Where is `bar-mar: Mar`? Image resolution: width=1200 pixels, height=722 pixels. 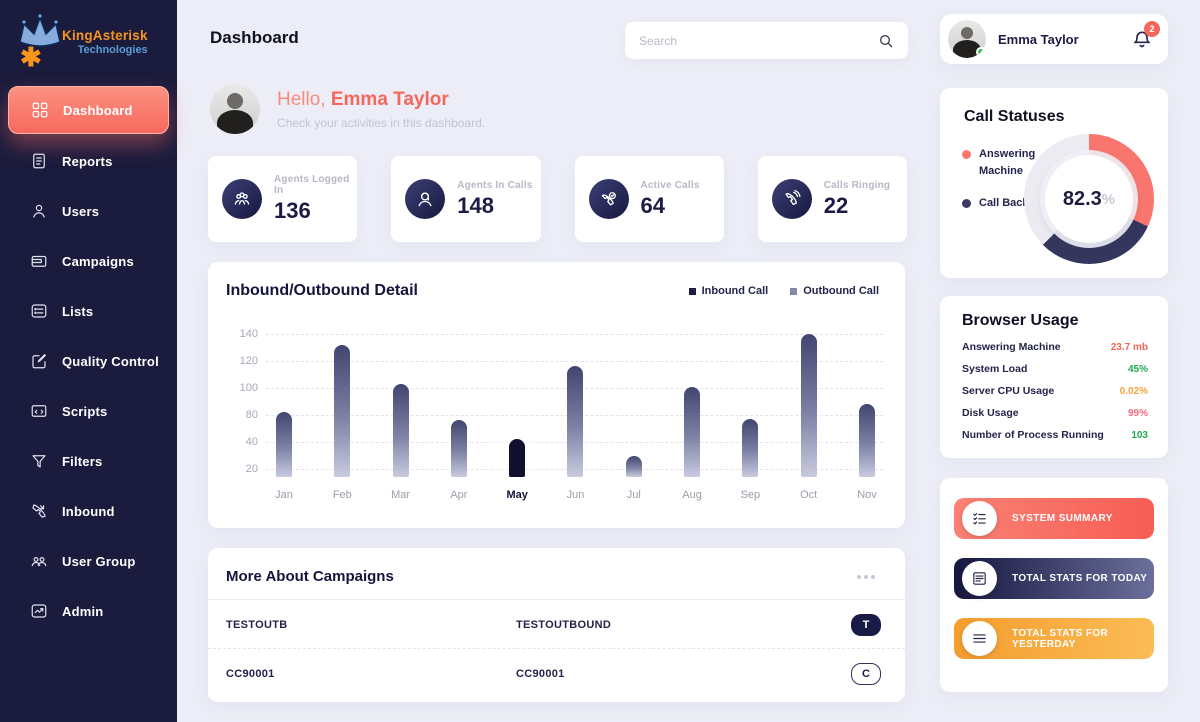
bar-mar: Mar is located at coordinates (401, 417).